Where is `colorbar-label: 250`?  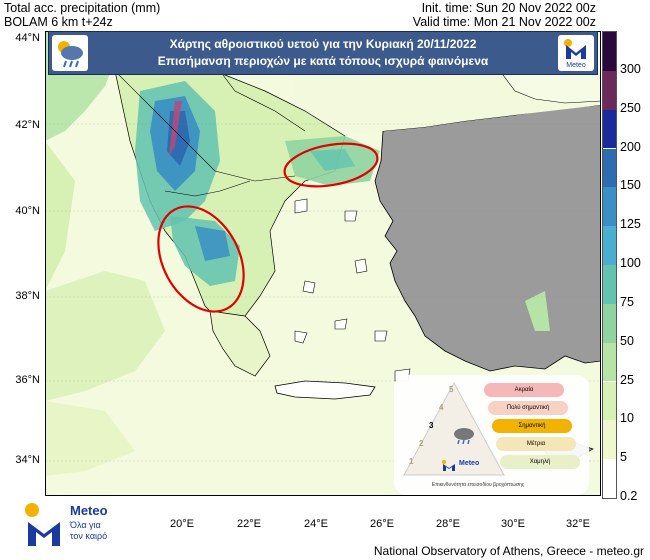
colorbar-label: 250 is located at coordinates (630, 107).